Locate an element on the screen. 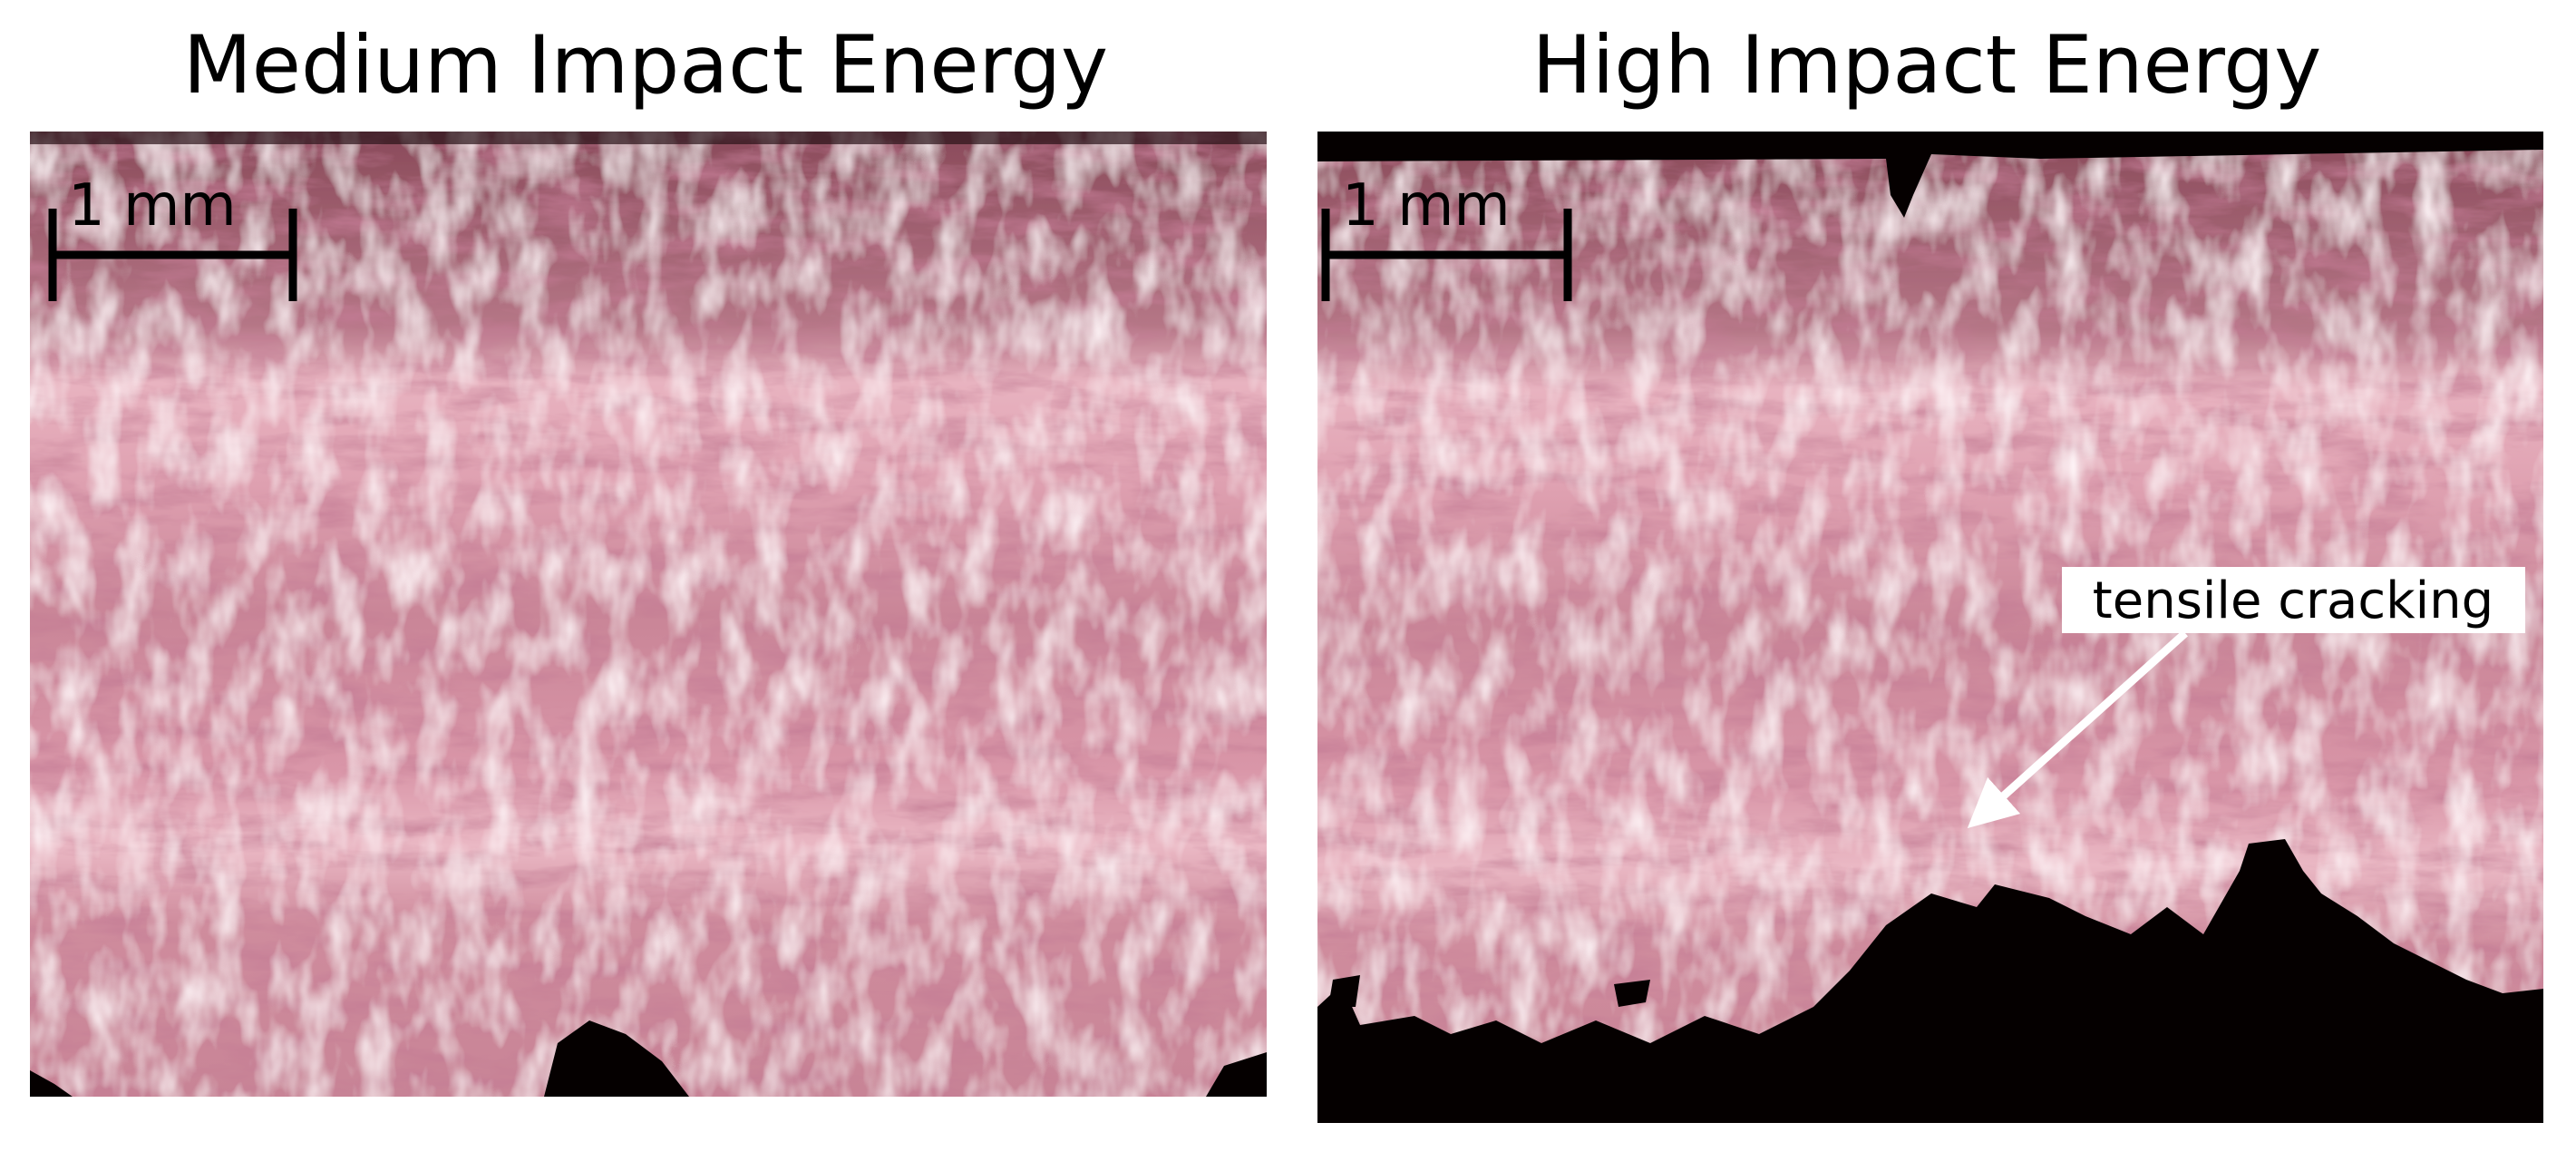  annotation-box is located at coordinates (2293, 600).